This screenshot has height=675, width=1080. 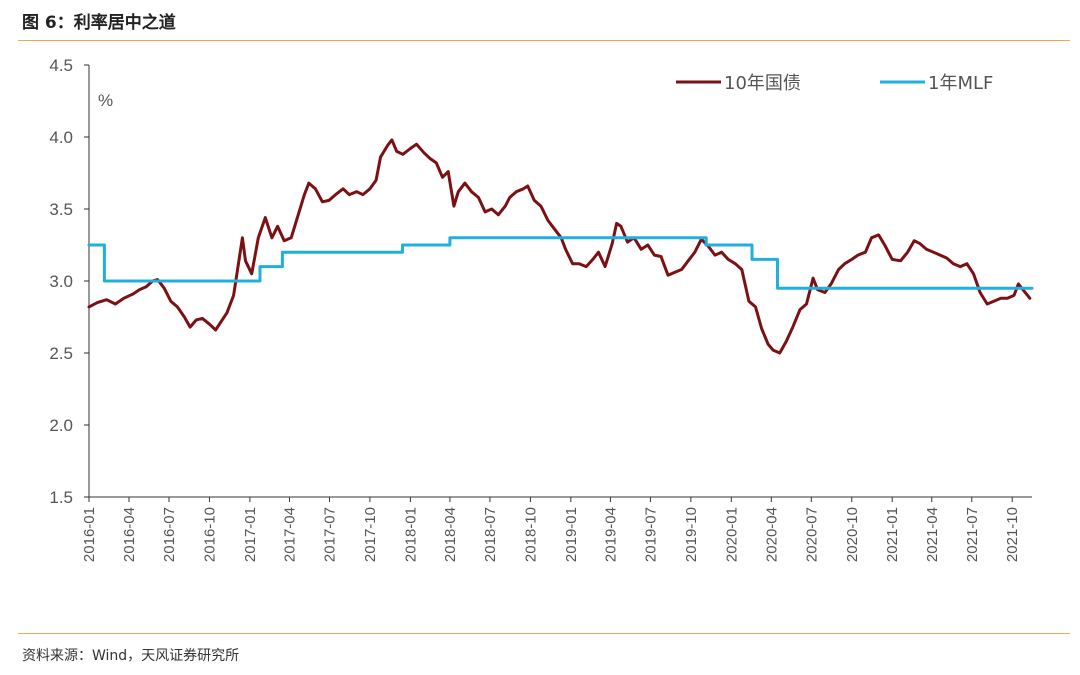 I want to click on x-tick-label: 2016-01, so click(x=89, y=534).